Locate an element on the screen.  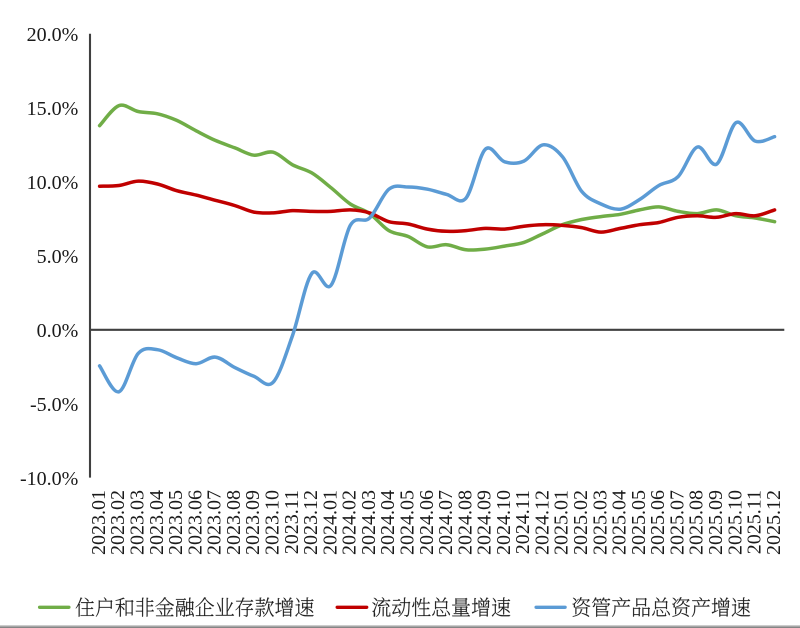
svg-text: 2025.10 is located at coordinates (735, 522).